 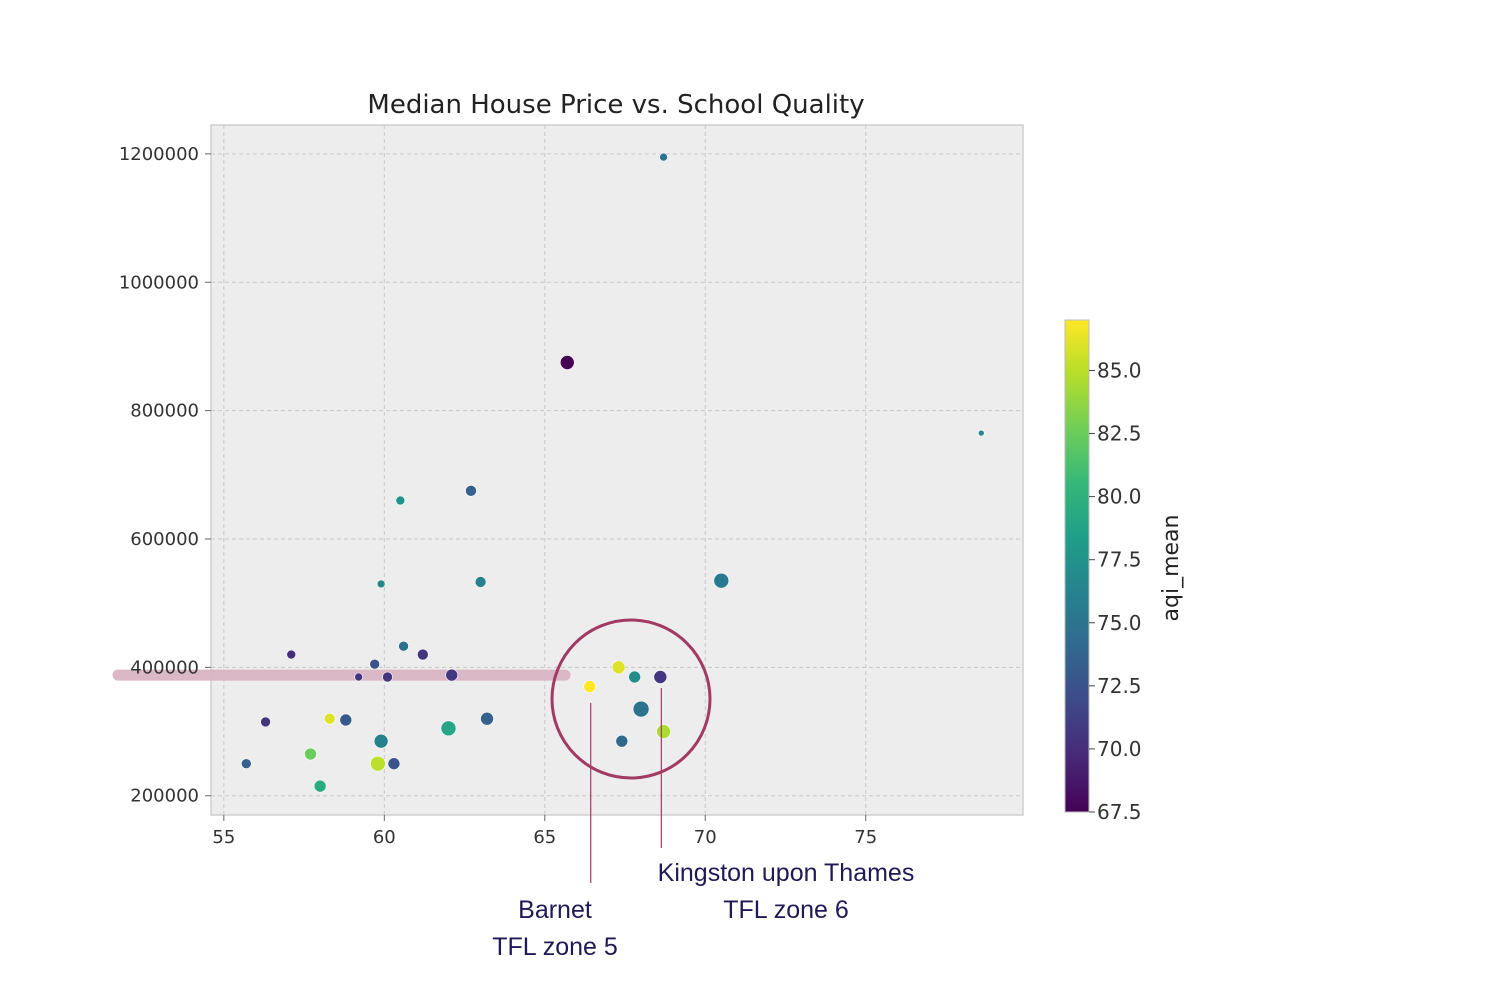 What do you see at coordinates (164, 796) in the screenshot?
I see `y-tick-label: 200000` at bounding box center [164, 796].